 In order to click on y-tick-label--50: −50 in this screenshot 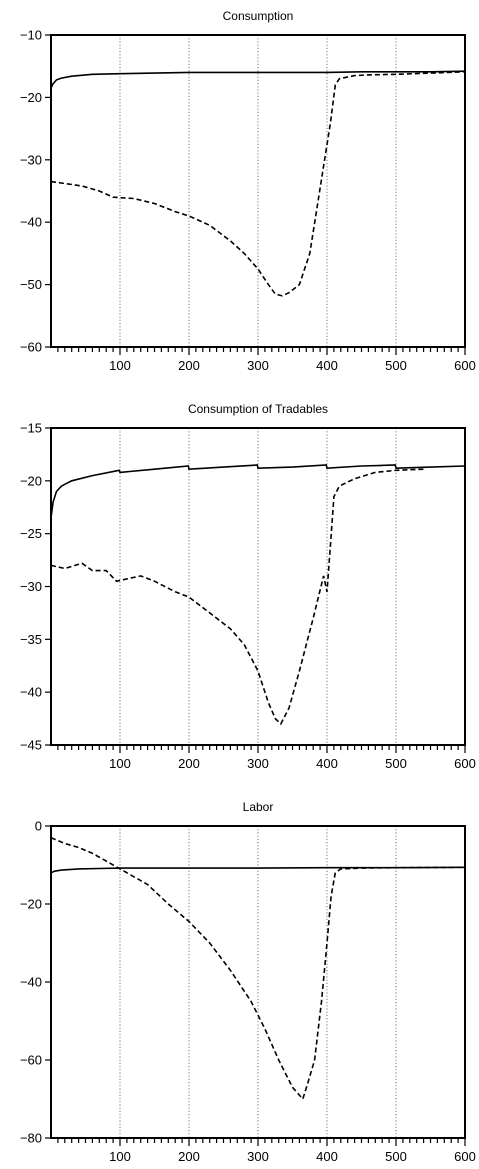, I will do `click(31, 284)`.